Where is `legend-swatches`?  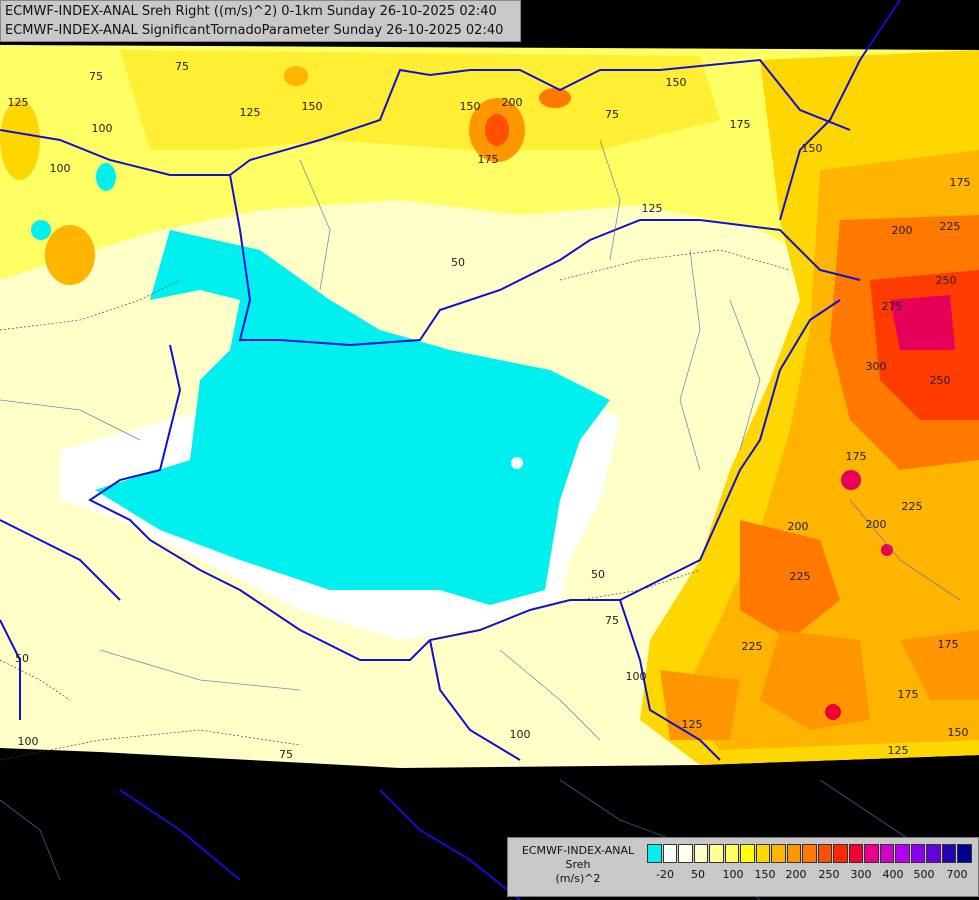
legend-swatches is located at coordinates (810, 853).